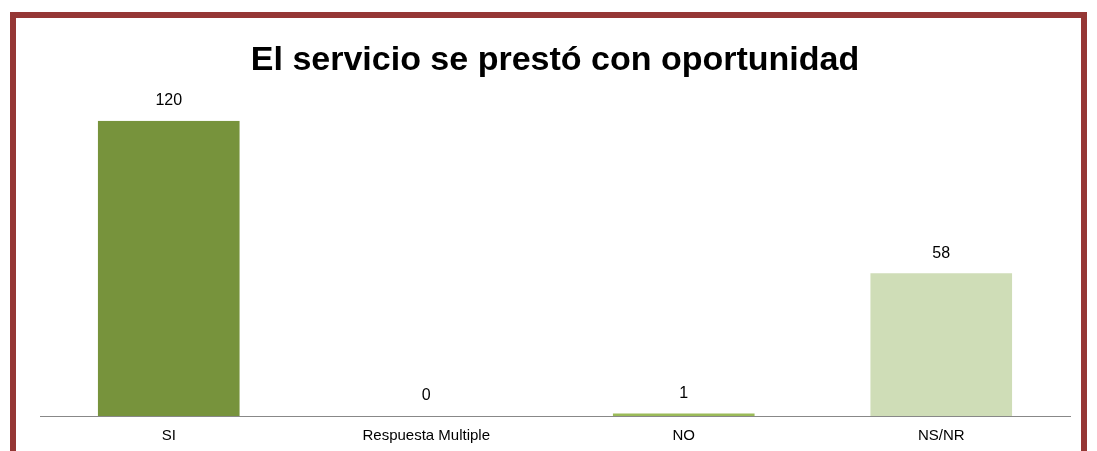  Describe the element at coordinates (684, 392) in the screenshot. I see `data-label: 1` at that location.